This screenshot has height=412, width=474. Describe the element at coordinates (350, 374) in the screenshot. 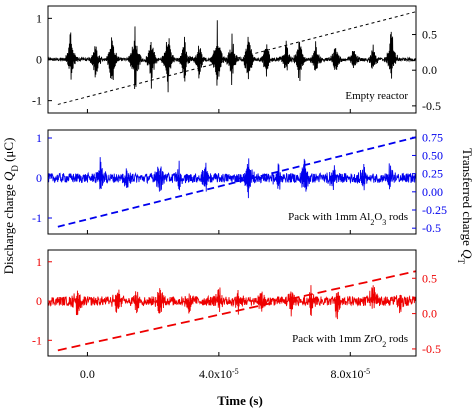

I see `x-tick-label: 8.0x10⁻⁵` at that location.